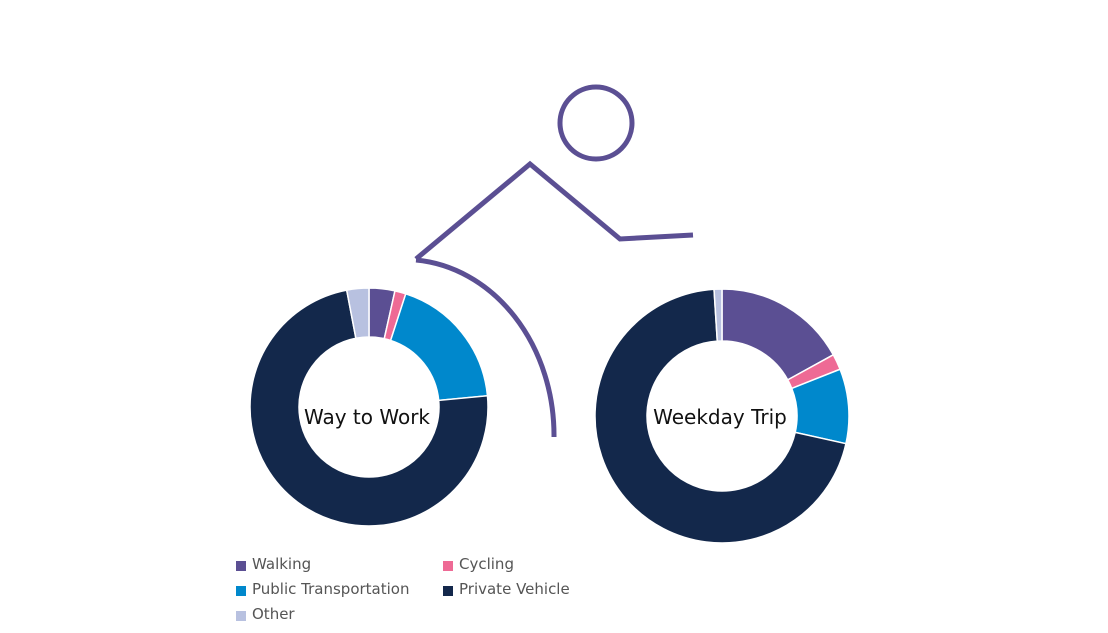 Image resolution: width=1108 pixels, height=633 pixels. I want to click on legend-item-public-transportation: Public Transportation, so click(339, 589).